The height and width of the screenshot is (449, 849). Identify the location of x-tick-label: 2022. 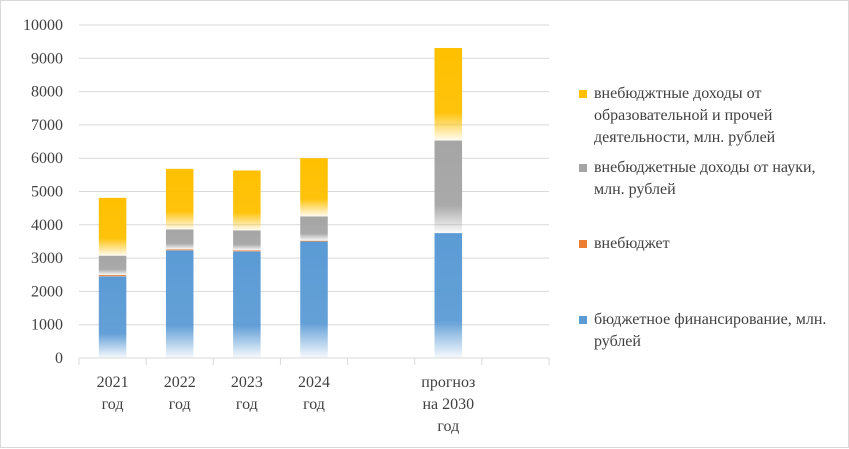
(180, 382).